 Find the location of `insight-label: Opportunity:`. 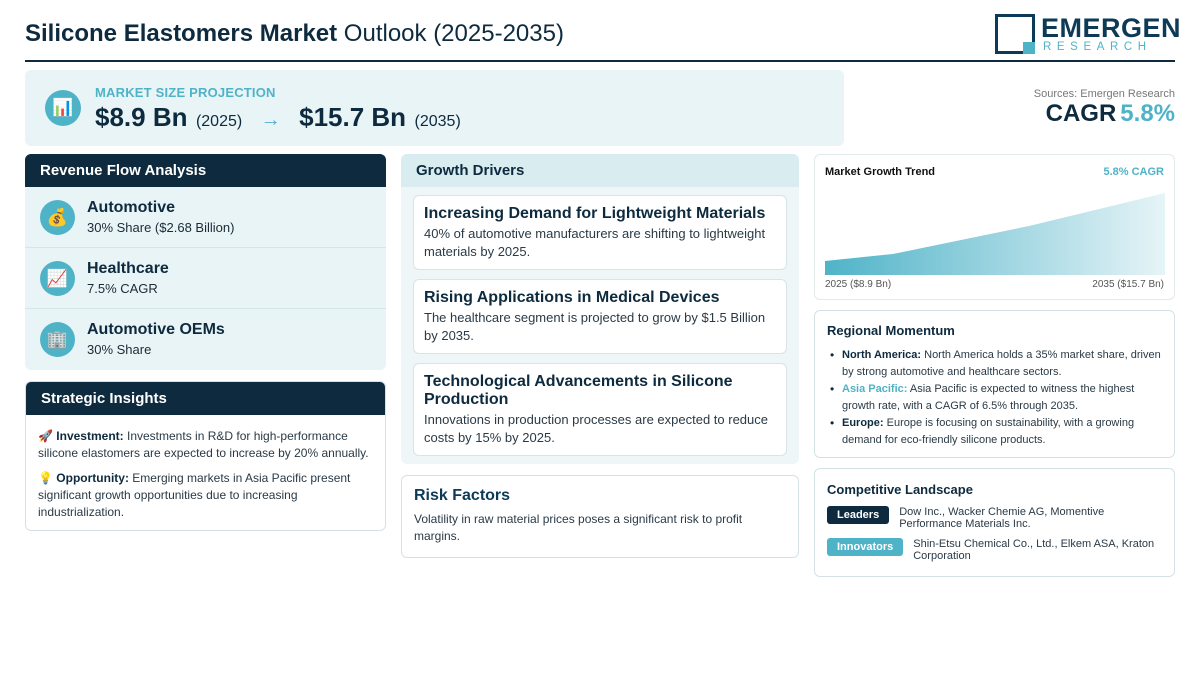

insight-label: Opportunity: is located at coordinates (92, 478).